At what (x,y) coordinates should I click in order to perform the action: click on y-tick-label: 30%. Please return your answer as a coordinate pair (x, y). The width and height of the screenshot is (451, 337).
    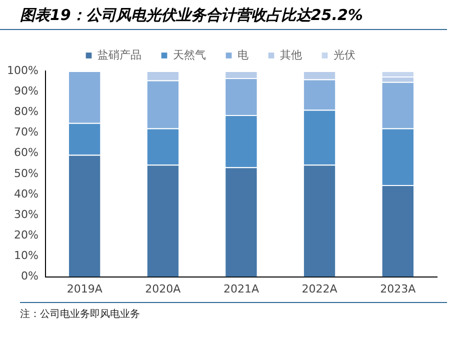
    Looking at the image, I should click on (26, 214).